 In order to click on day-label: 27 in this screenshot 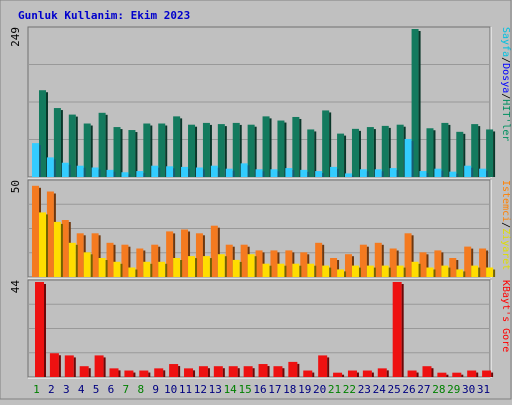, I will do `click(423, 389)`.